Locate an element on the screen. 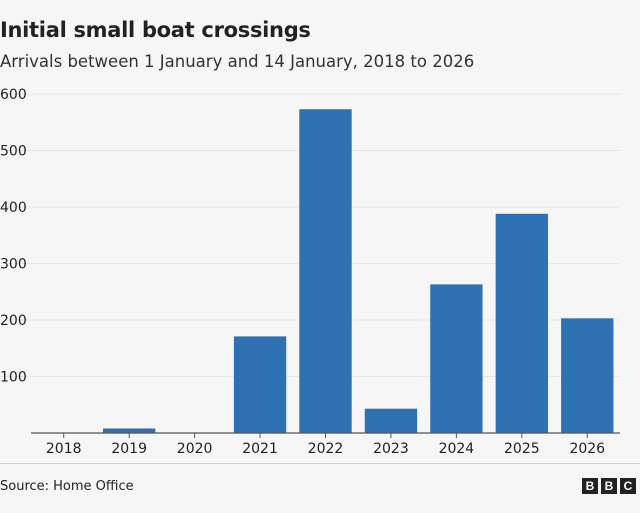  y-tick-label: 200 is located at coordinates (13, 321).